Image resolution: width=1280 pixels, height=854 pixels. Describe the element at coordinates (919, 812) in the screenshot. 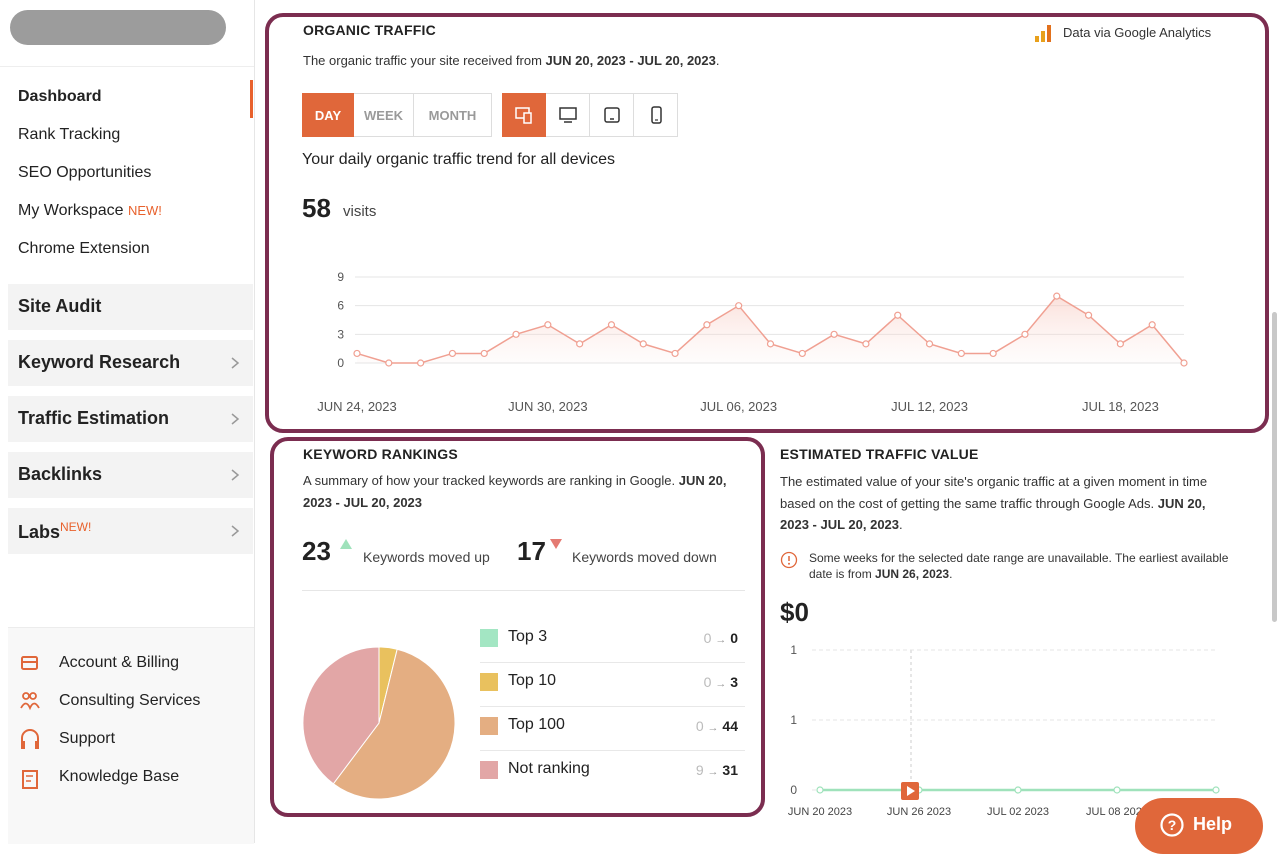

I see `x-tick-label: JUN 26 2023` at that location.